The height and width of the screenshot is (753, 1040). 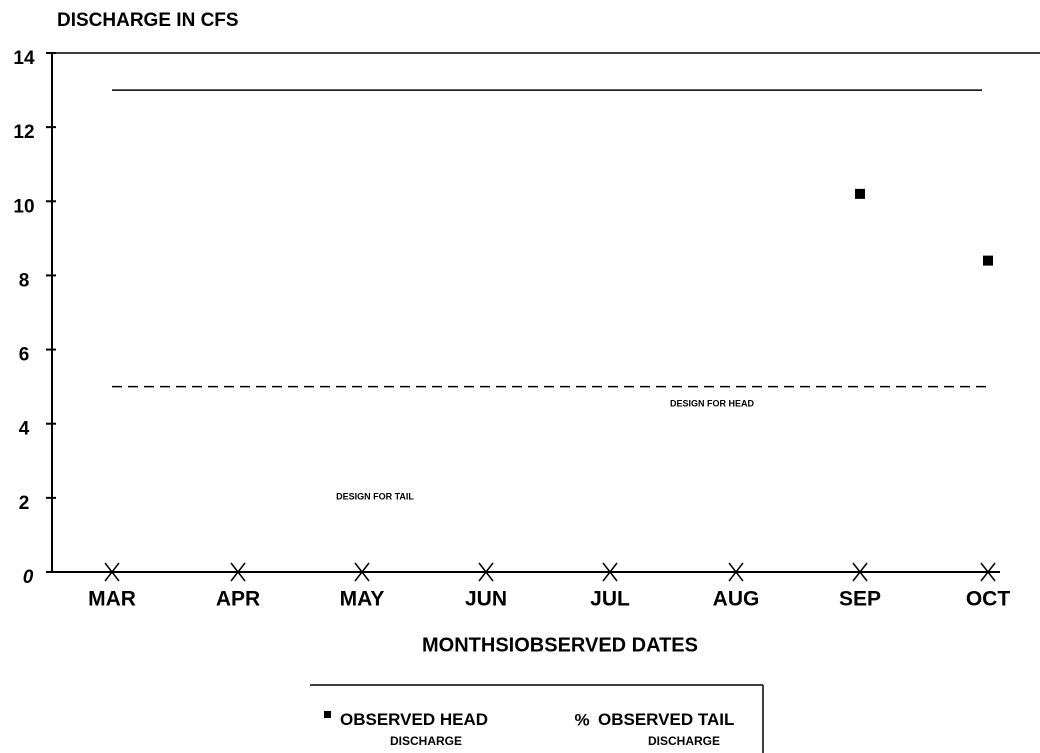 I want to click on y-tick-label: 6, so click(x=24, y=355).